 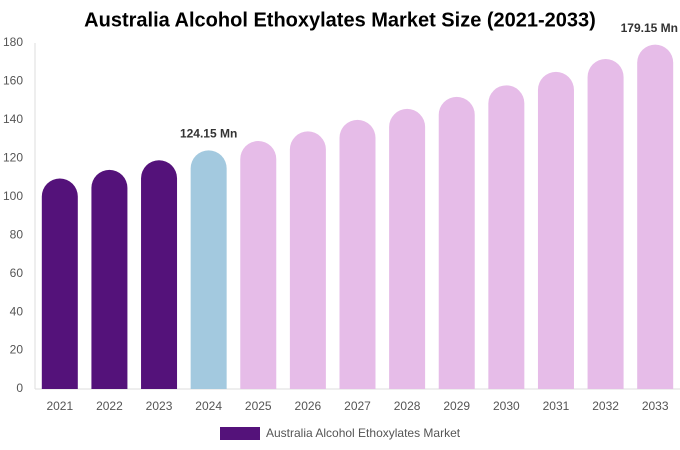 I want to click on x-tick-label: 2024, so click(x=208, y=406).